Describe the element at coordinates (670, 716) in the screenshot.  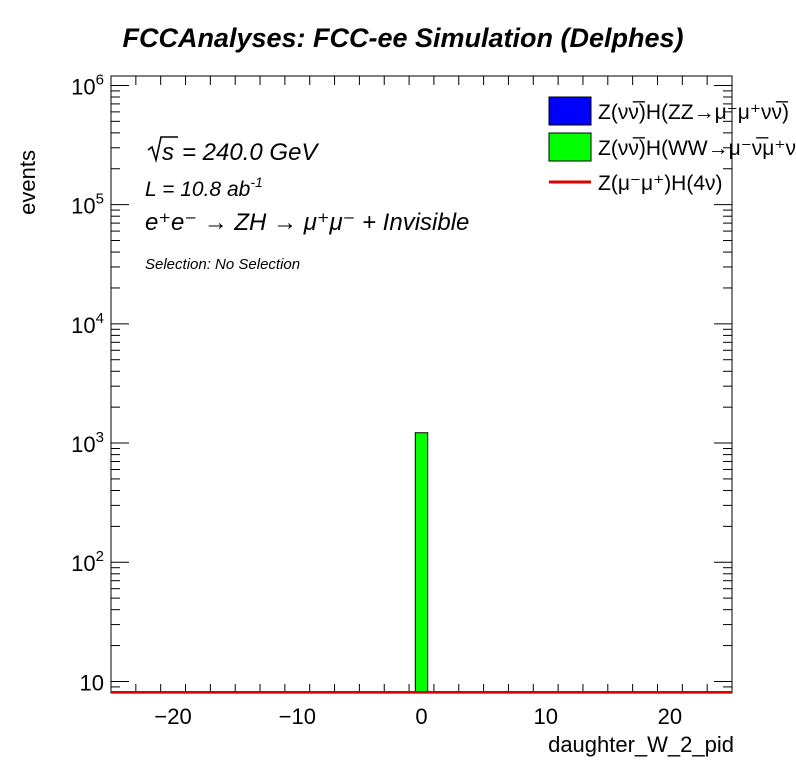
I see `x-tick-label: 20` at that location.